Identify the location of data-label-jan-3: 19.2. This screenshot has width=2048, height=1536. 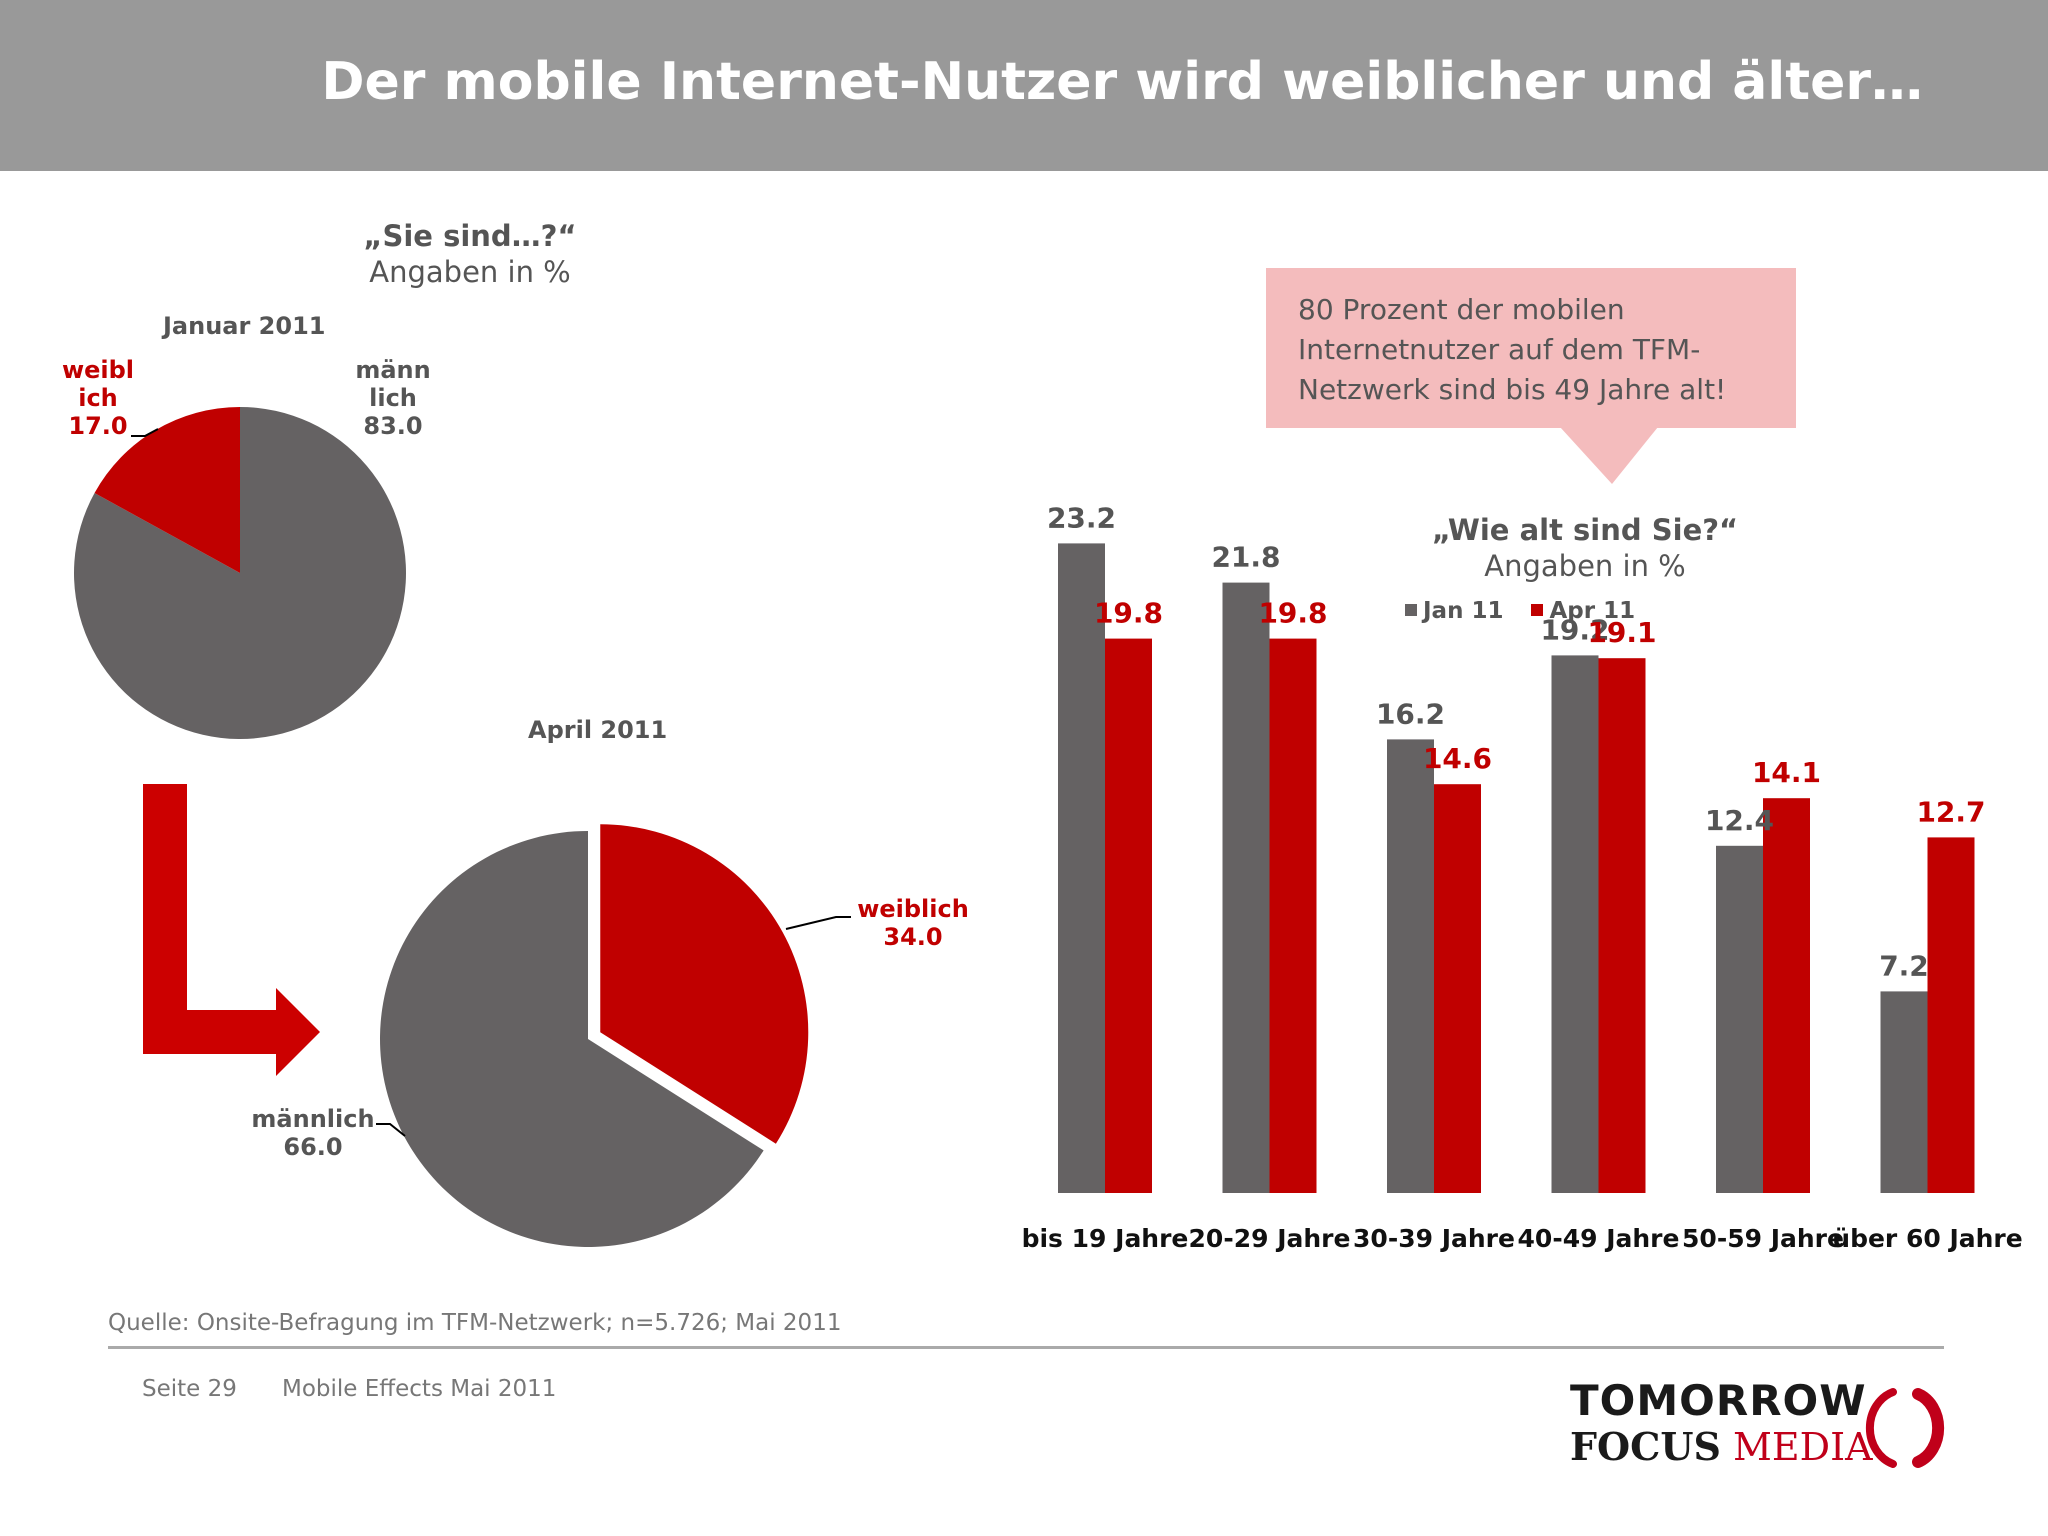
(1574, 629).